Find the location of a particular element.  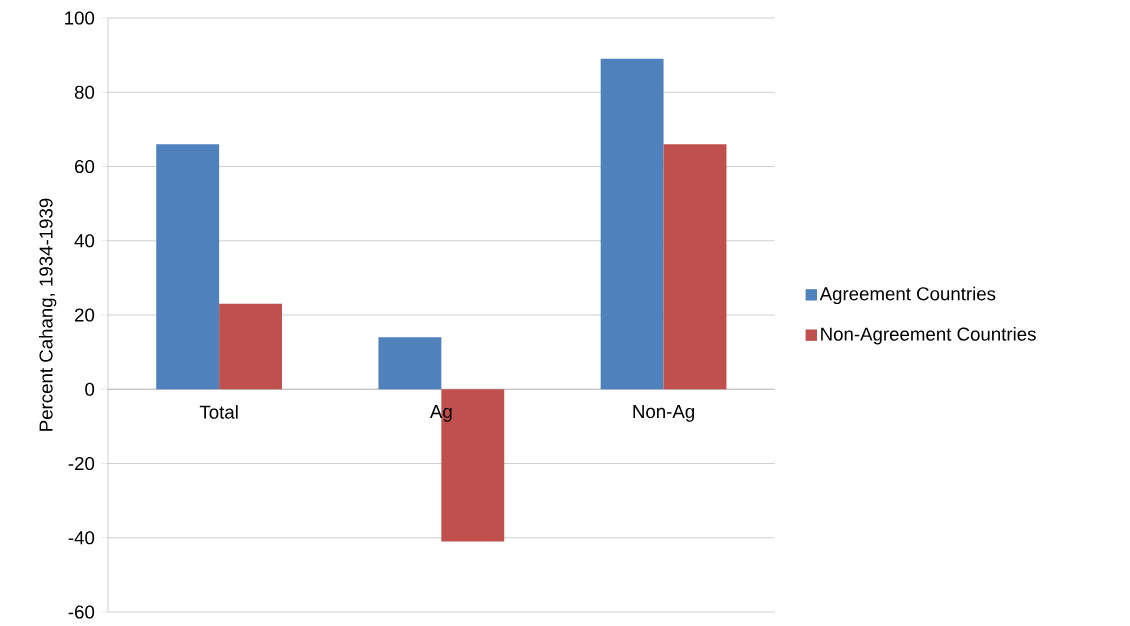

y-tick-label: -20 is located at coordinates (81, 463).